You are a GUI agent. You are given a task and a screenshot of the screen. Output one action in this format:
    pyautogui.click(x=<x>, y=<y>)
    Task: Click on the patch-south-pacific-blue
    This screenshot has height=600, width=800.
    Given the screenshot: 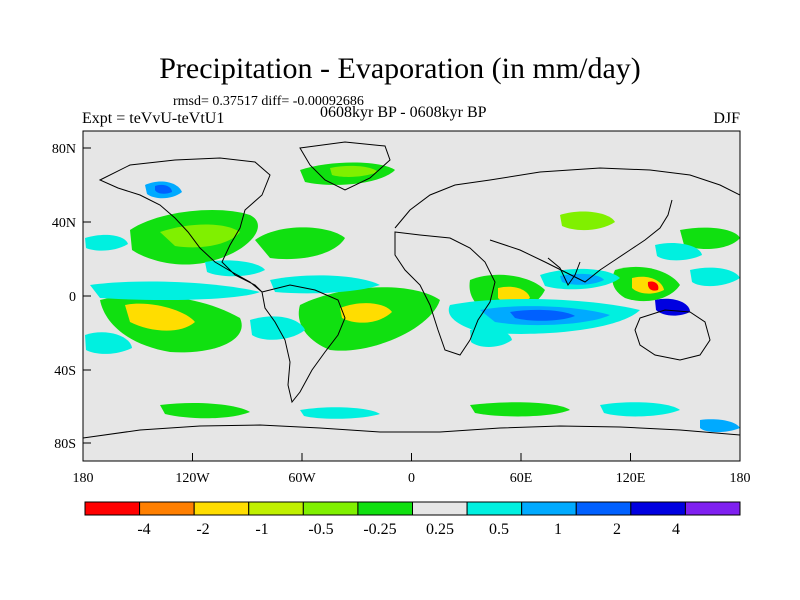 What is the action you would take?
    pyautogui.click(x=108, y=343)
    